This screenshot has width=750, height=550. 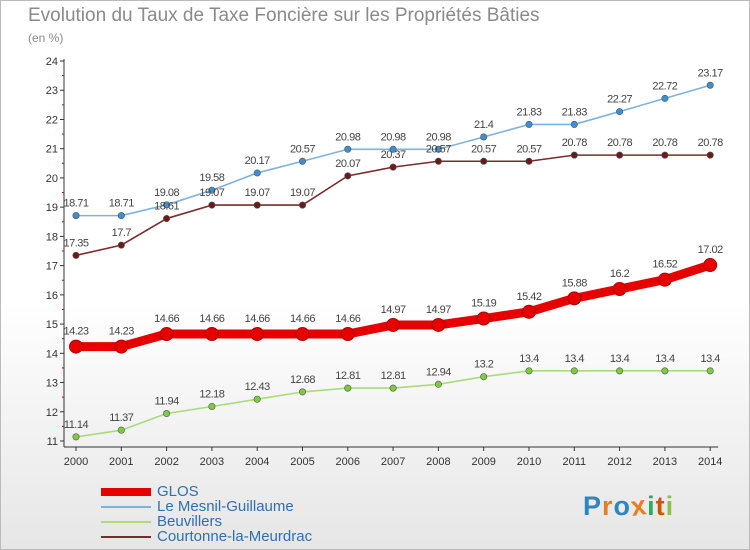 What do you see at coordinates (121, 418) in the screenshot?
I see `data-label: 11.37` at bounding box center [121, 418].